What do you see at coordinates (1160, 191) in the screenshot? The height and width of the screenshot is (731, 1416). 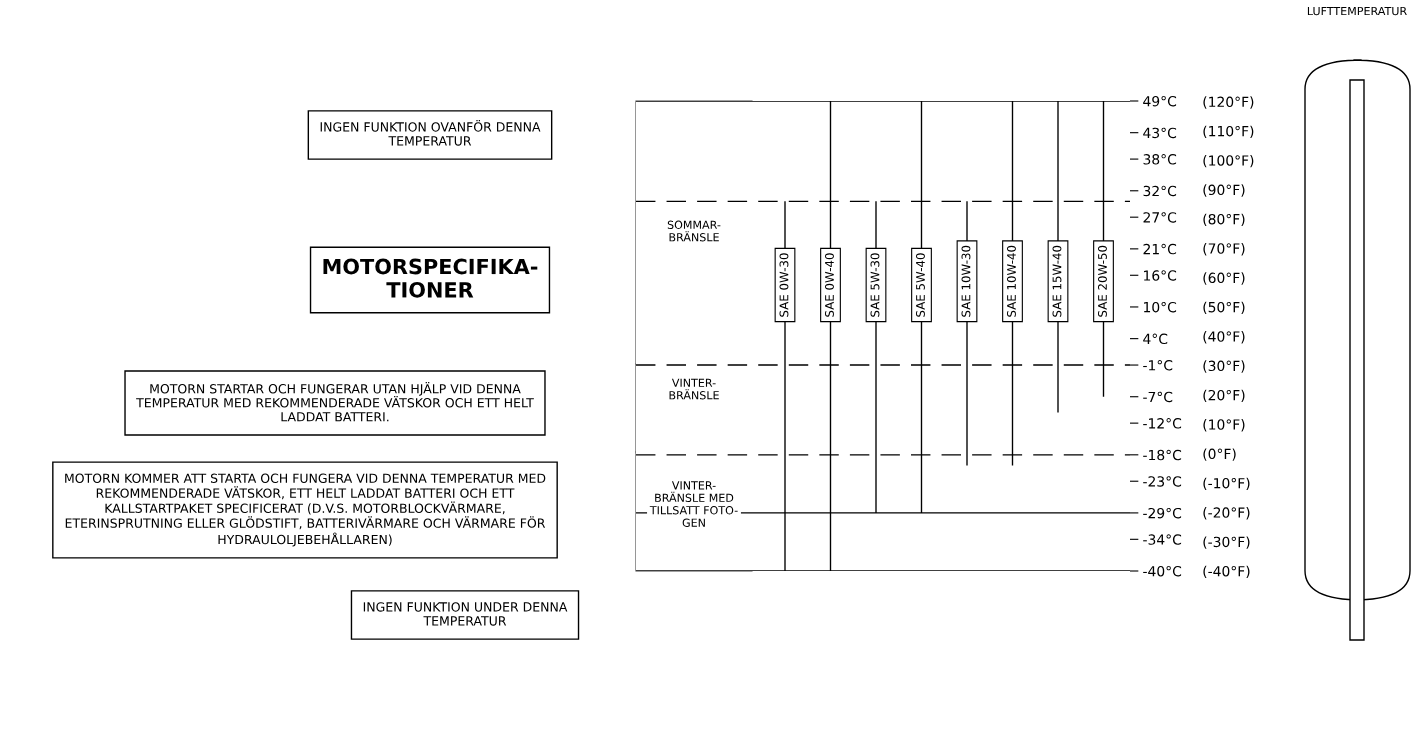 I see `y-tick-label: 32°C` at bounding box center [1160, 191].